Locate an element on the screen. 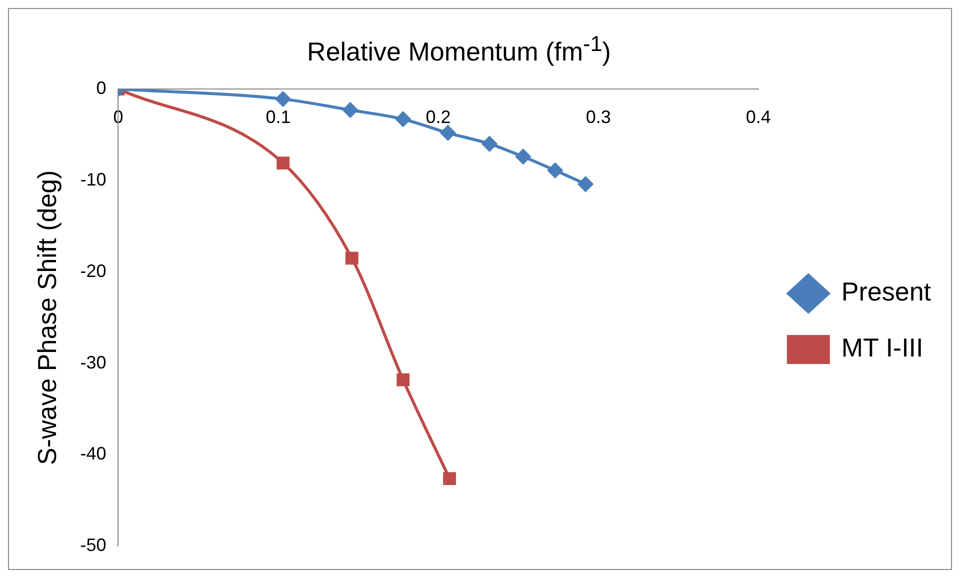 The width and height of the screenshot is (961, 578). x-tick-label: 0.4 is located at coordinates (758, 116).